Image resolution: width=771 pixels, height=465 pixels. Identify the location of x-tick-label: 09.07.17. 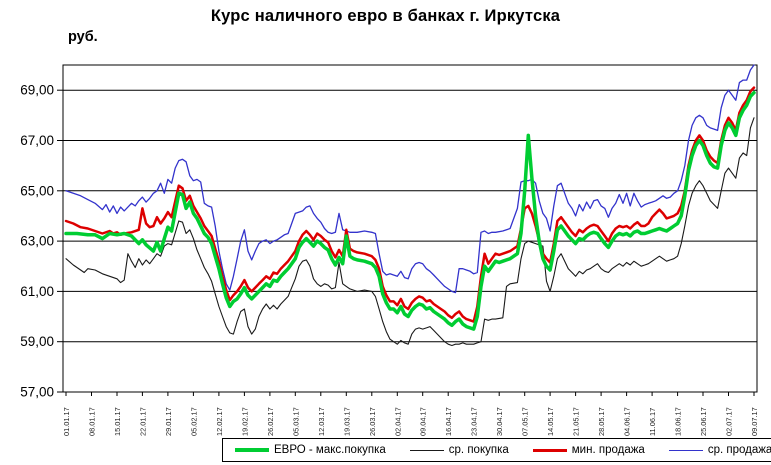
(754, 421).